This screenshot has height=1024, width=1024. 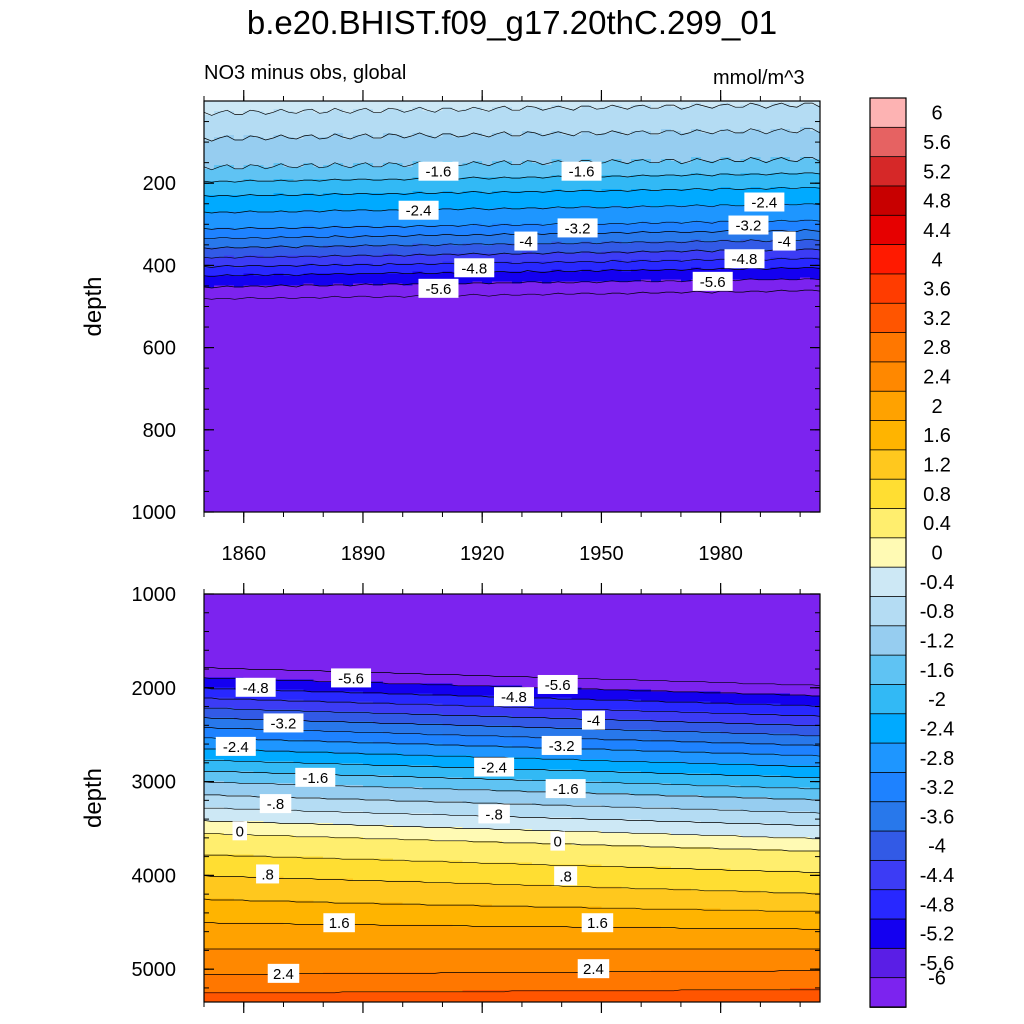 What do you see at coordinates (937, 759) in the screenshot?
I see `colorbar-label: -2.8` at bounding box center [937, 759].